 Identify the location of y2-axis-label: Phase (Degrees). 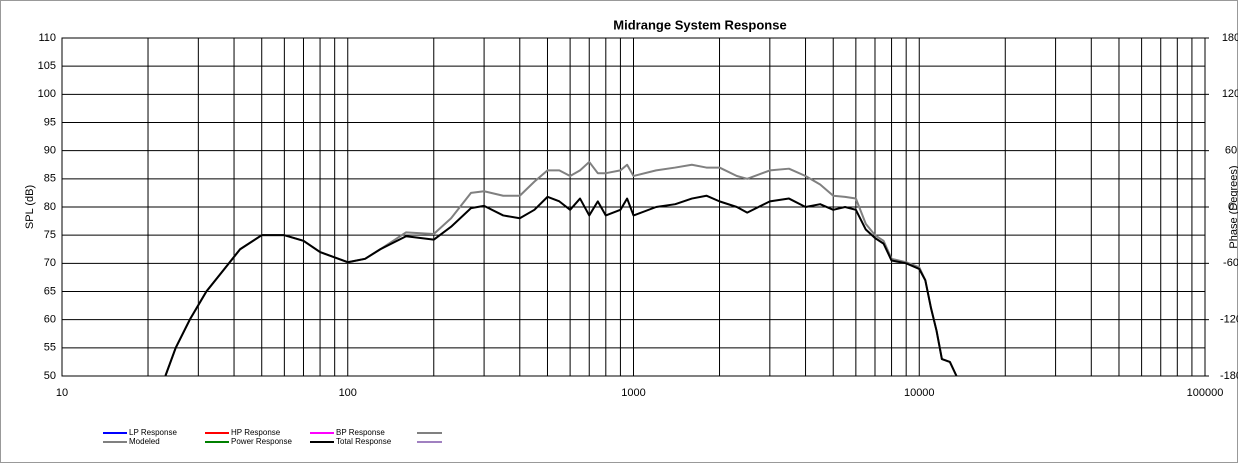
(1233, 206).